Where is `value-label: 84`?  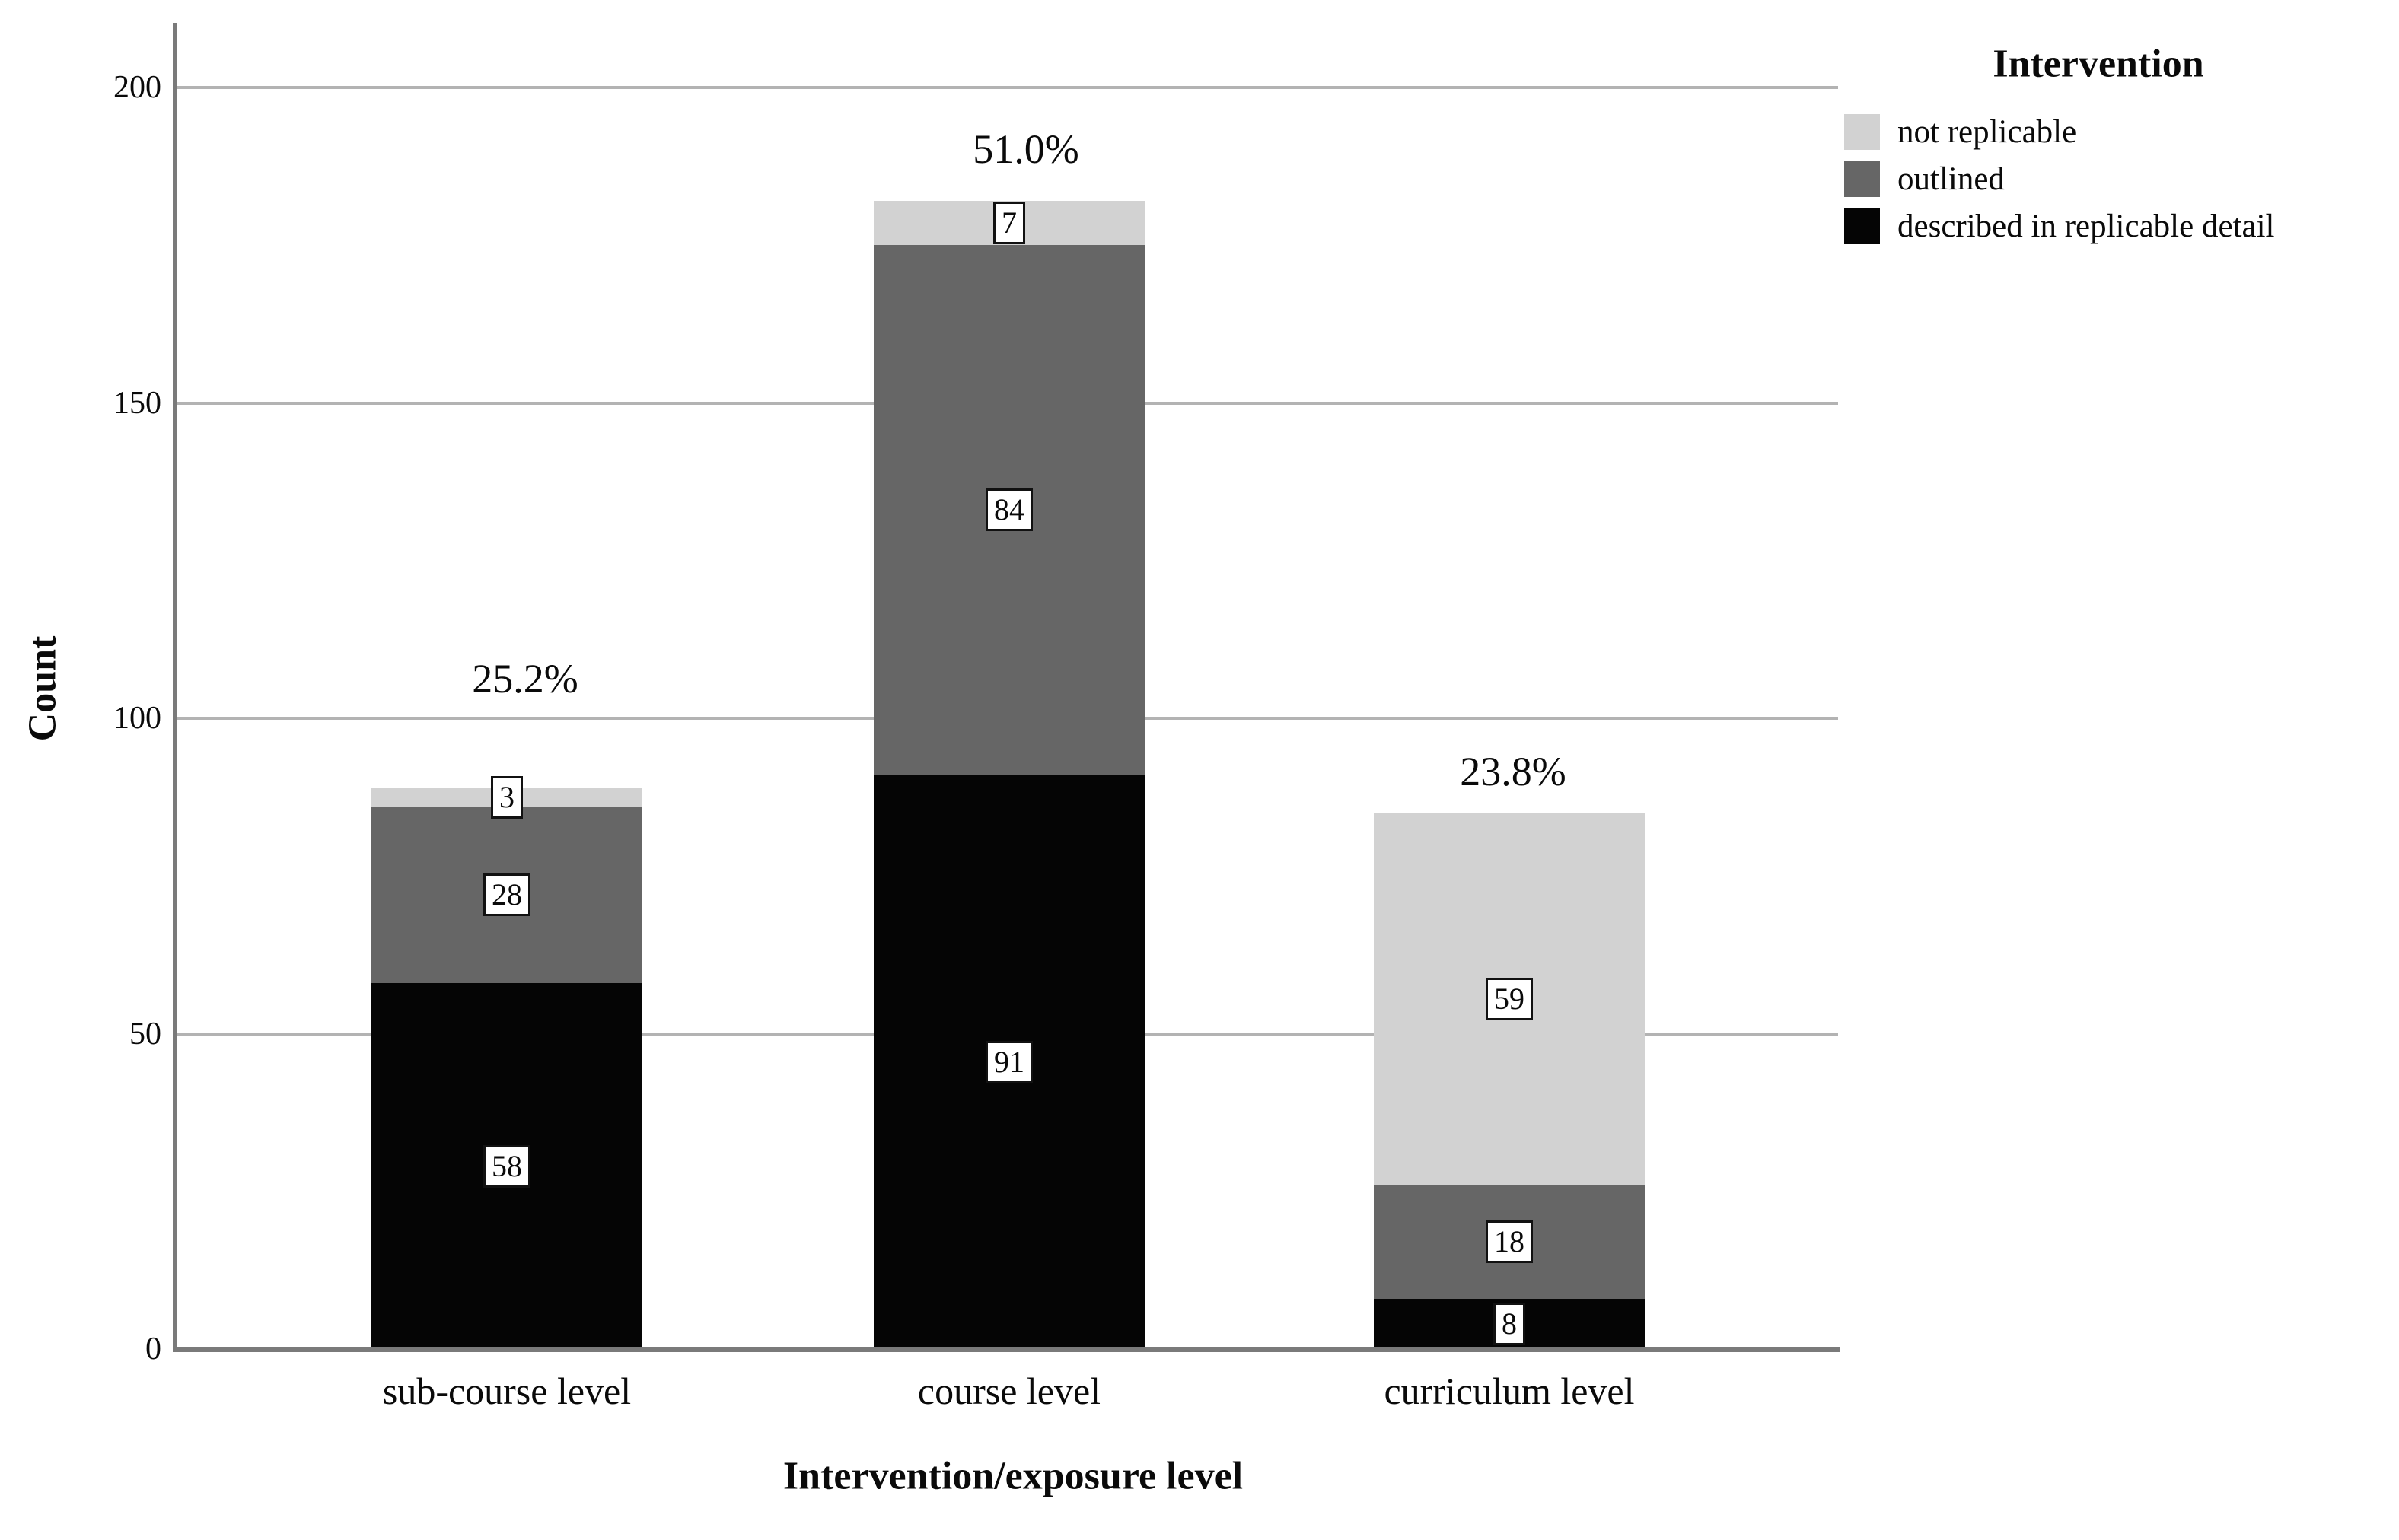 value-label: 84 is located at coordinates (1009, 510).